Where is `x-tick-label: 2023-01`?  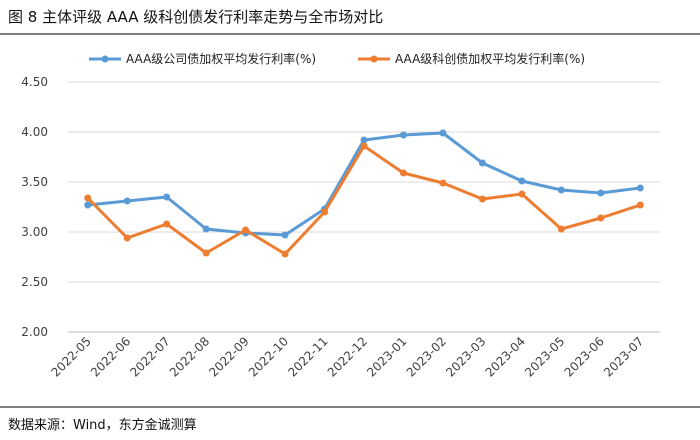 x-tick-label: 2023-01 is located at coordinates (386, 356).